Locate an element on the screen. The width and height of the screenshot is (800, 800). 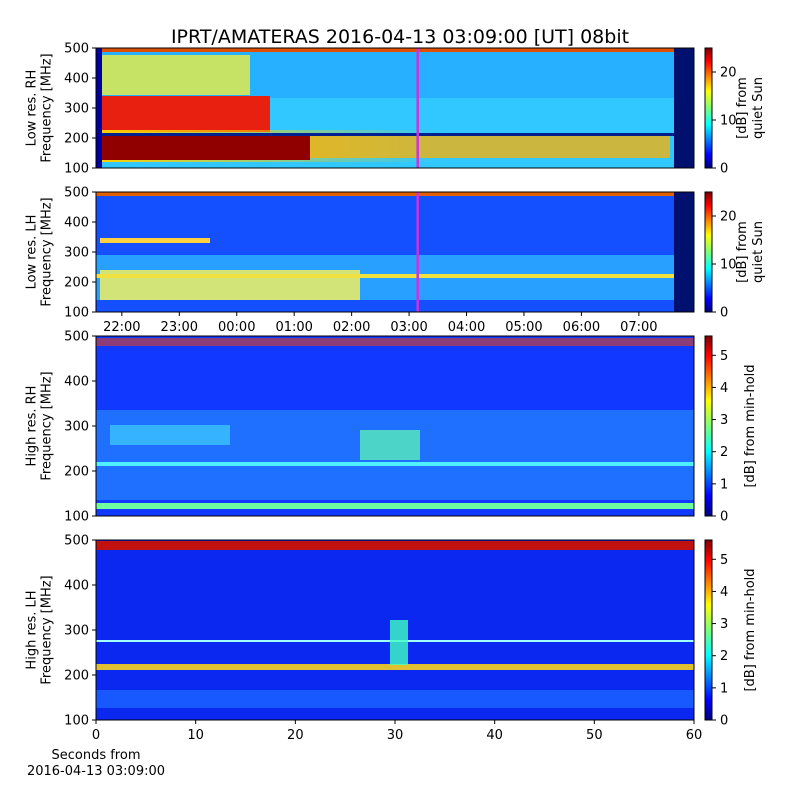
y-axis-label: Low res. LH is located at coordinates (32, 252).